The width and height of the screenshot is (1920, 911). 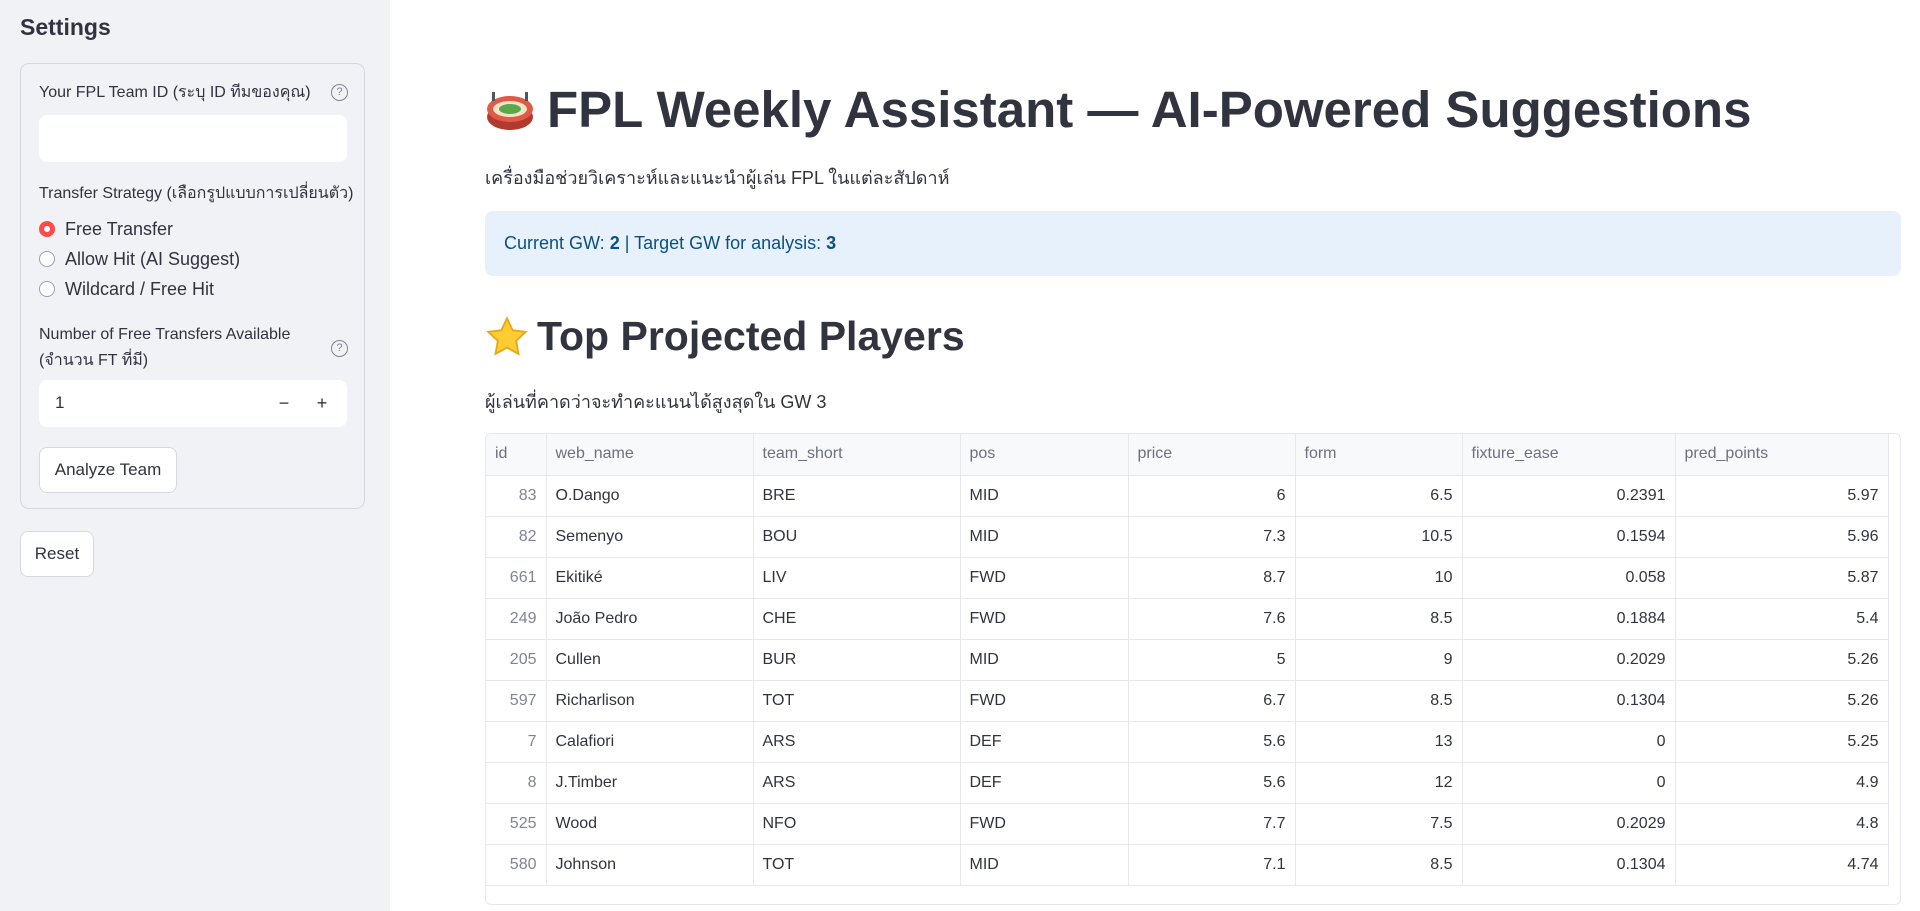 What do you see at coordinates (1782, 496) in the screenshot?
I see `cell-pred-points: 5.97` at bounding box center [1782, 496].